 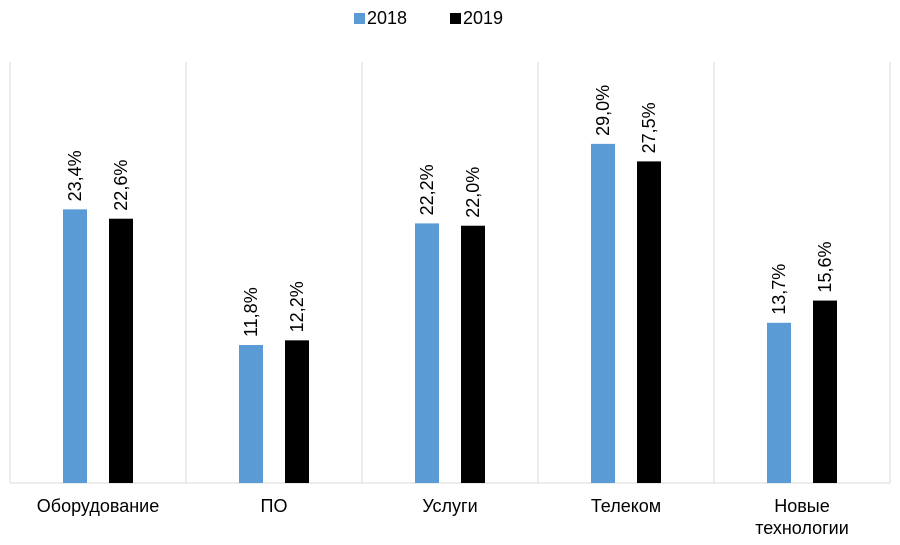 I want to click on x-tick-label-box: Новые технологии, so click(x=802, y=517).